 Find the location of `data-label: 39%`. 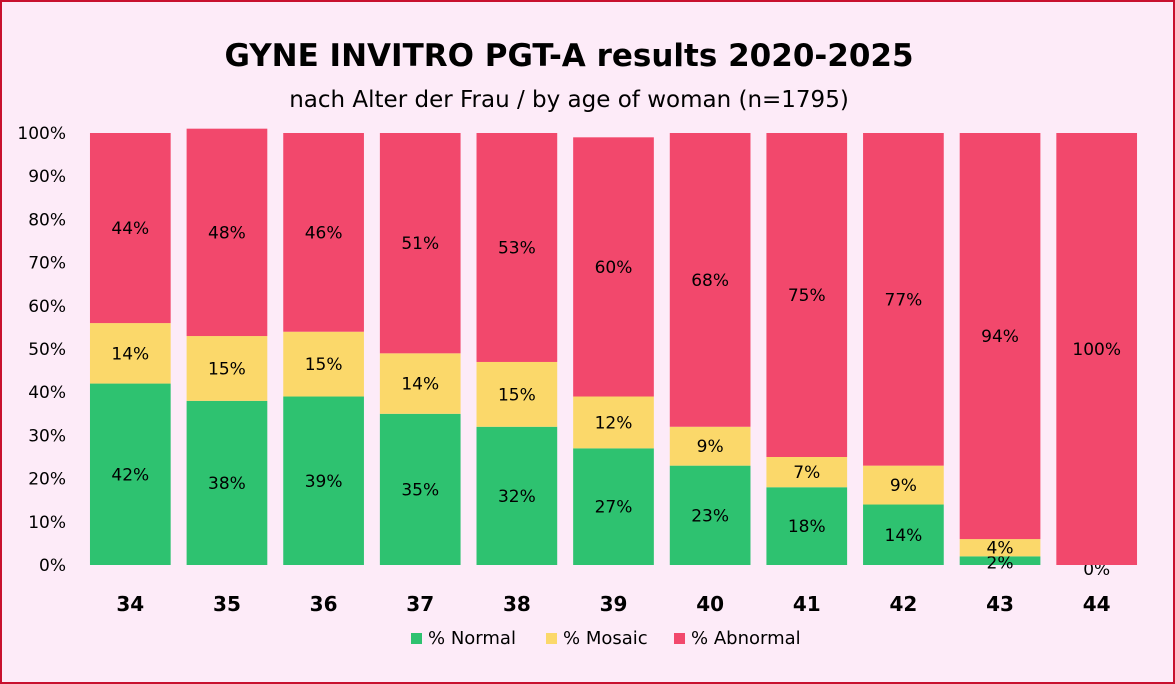

data-label: 39% is located at coordinates (324, 482).